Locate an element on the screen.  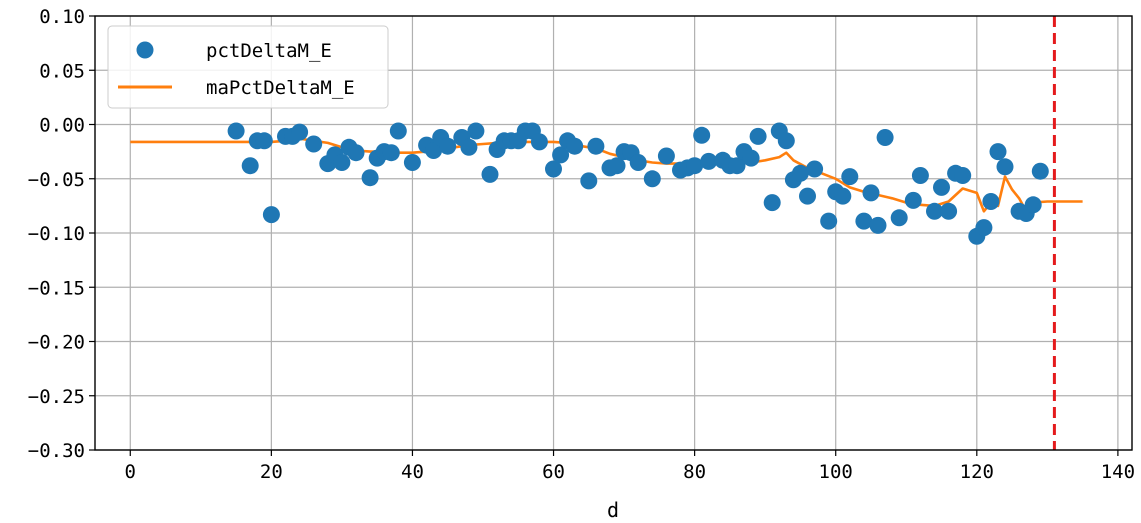
y-tick-label: −0.10 is located at coordinates (56, 234).